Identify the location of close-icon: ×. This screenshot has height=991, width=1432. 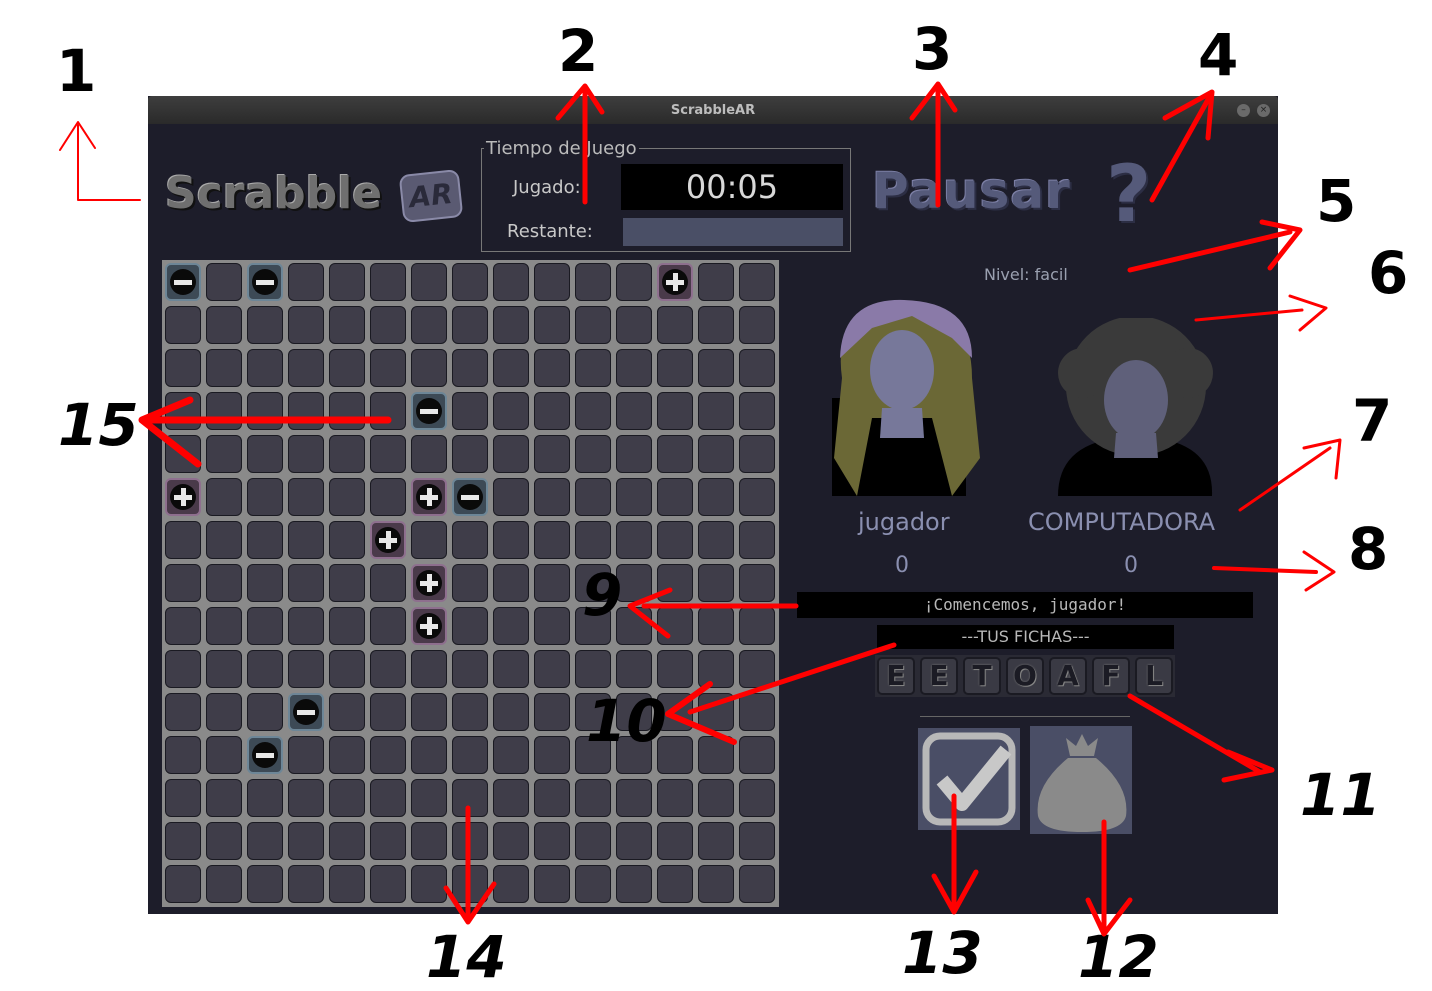
(1263, 110).